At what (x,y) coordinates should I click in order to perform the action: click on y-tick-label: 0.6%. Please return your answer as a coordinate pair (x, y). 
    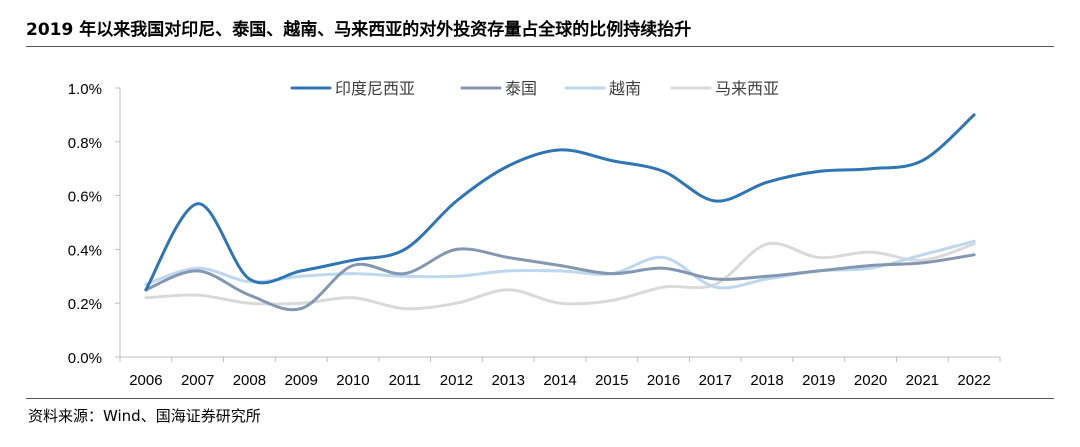
    Looking at the image, I should click on (85, 197).